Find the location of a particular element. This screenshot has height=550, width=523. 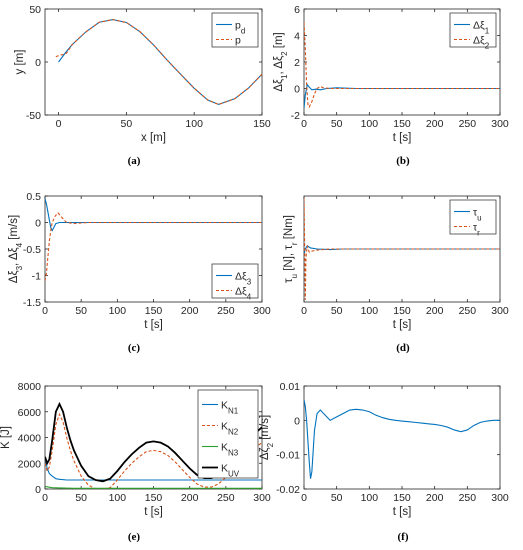

series-line--r is located at coordinates (402, 249).